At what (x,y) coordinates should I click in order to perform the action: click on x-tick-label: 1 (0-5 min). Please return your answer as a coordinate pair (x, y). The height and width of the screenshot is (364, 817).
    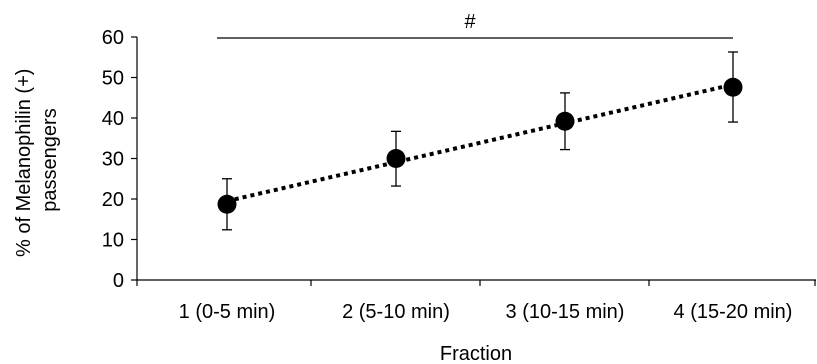
    Looking at the image, I should click on (227, 312).